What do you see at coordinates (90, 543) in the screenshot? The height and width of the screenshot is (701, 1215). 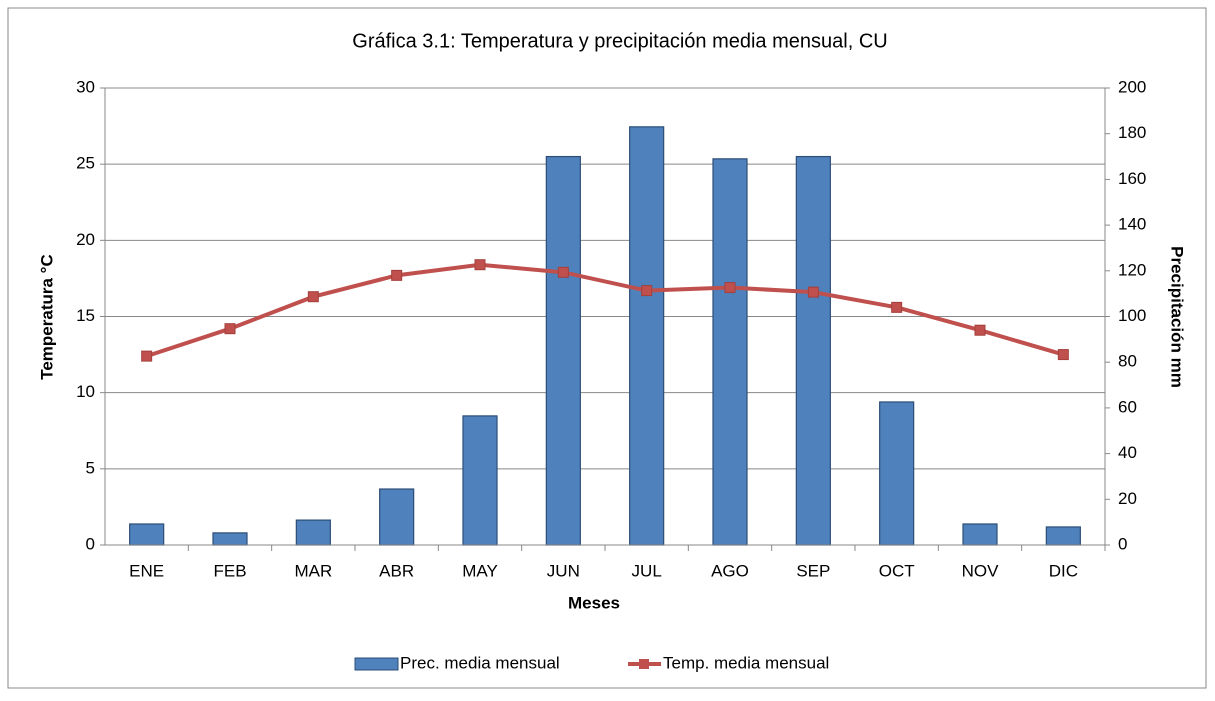 I see `y-tick-label: 0` at bounding box center [90, 543].